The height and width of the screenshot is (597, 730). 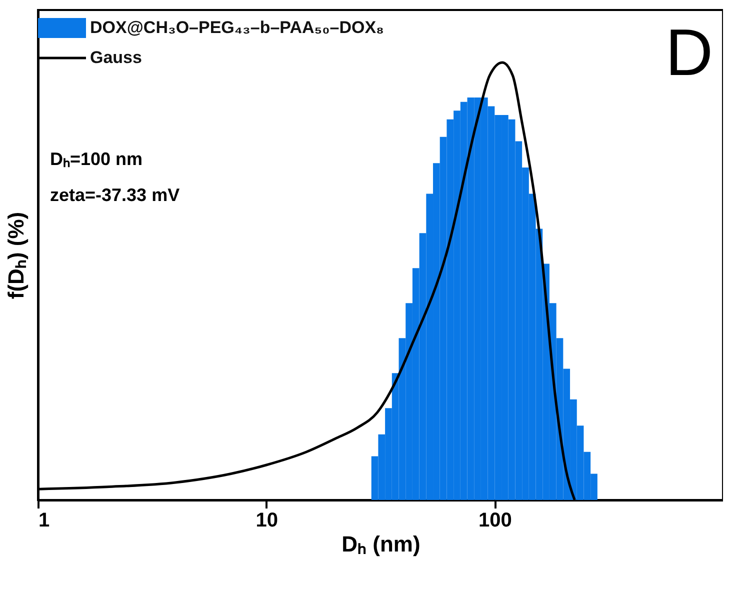 What do you see at coordinates (381, 544) in the screenshot?
I see `x-axis-title: Dₕ (nm)` at bounding box center [381, 544].